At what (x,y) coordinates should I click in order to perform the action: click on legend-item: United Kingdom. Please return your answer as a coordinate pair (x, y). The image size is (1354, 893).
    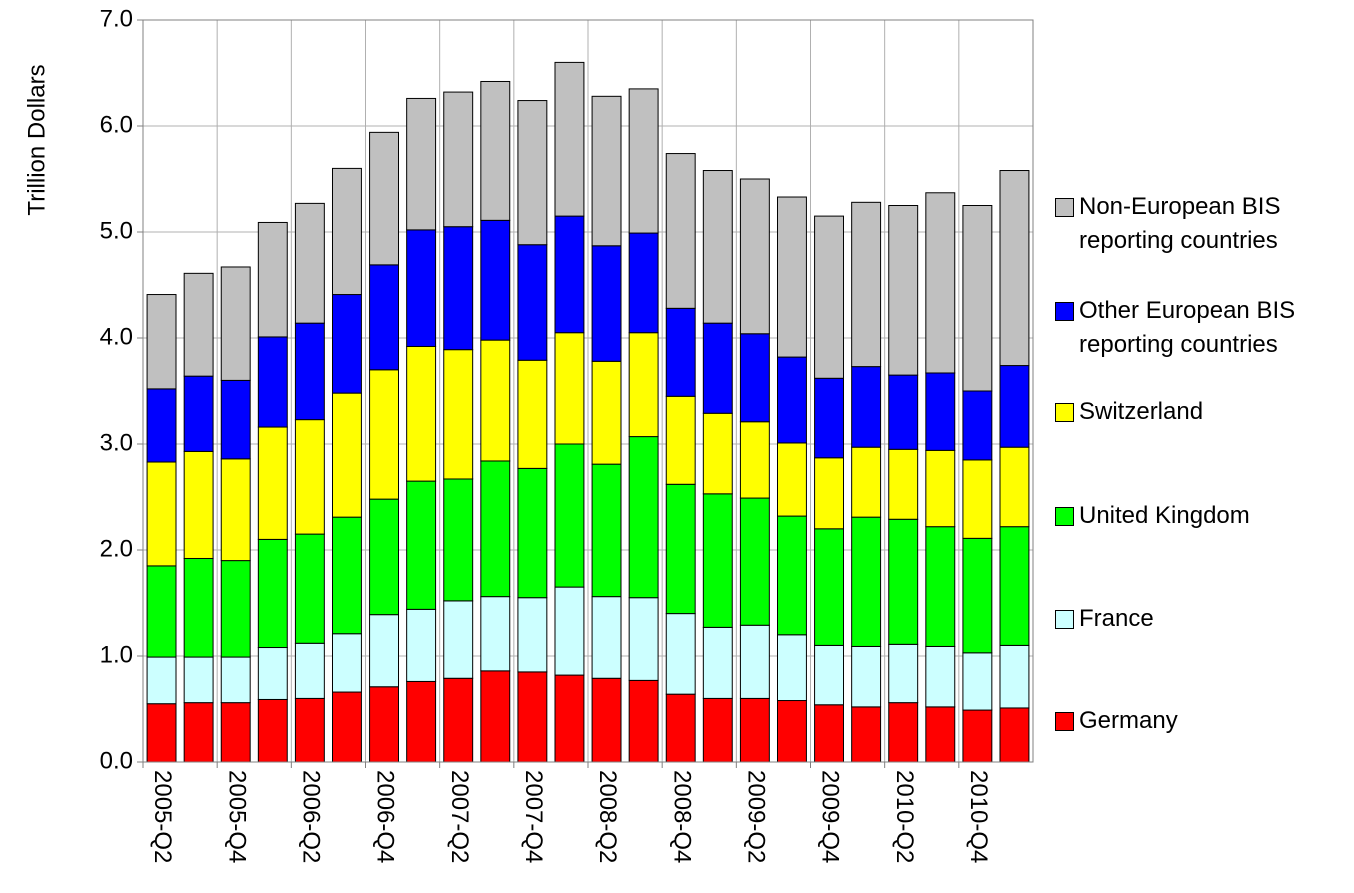
    Looking at the image, I should click on (1202, 516).